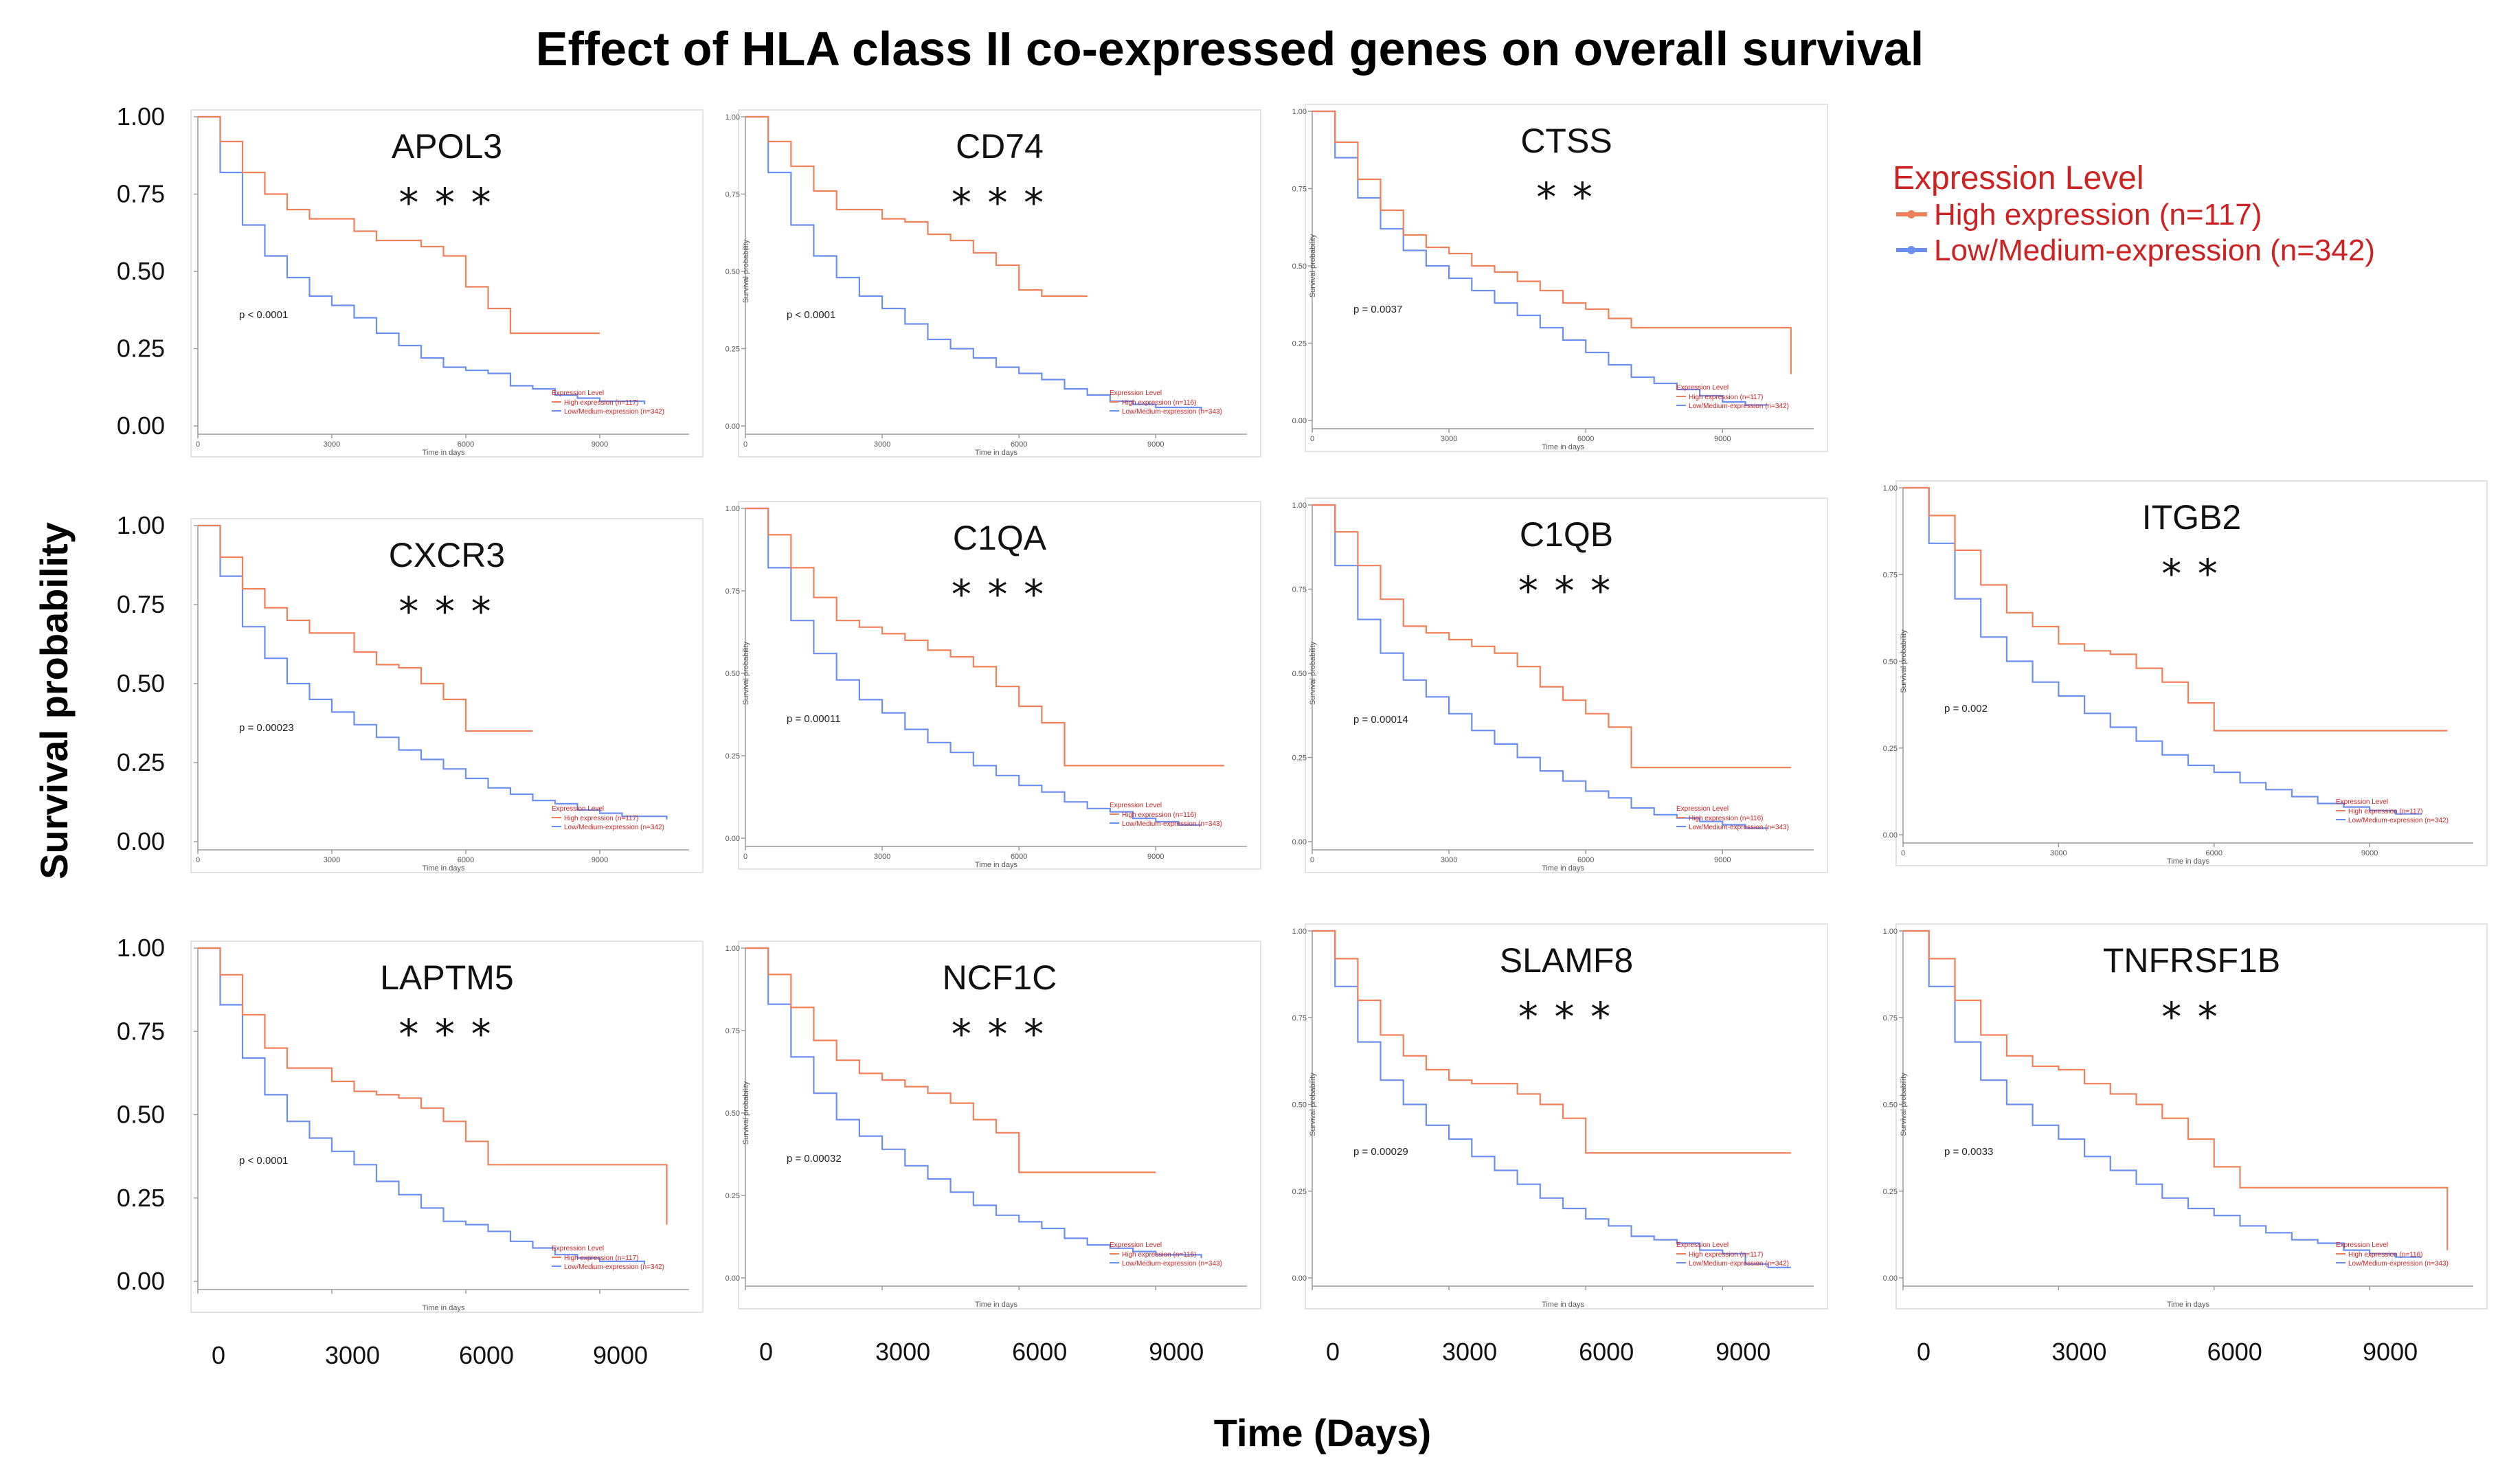  Describe the element at coordinates (54, 700) in the screenshot. I see `y-axis-title: Survival probability` at that location.